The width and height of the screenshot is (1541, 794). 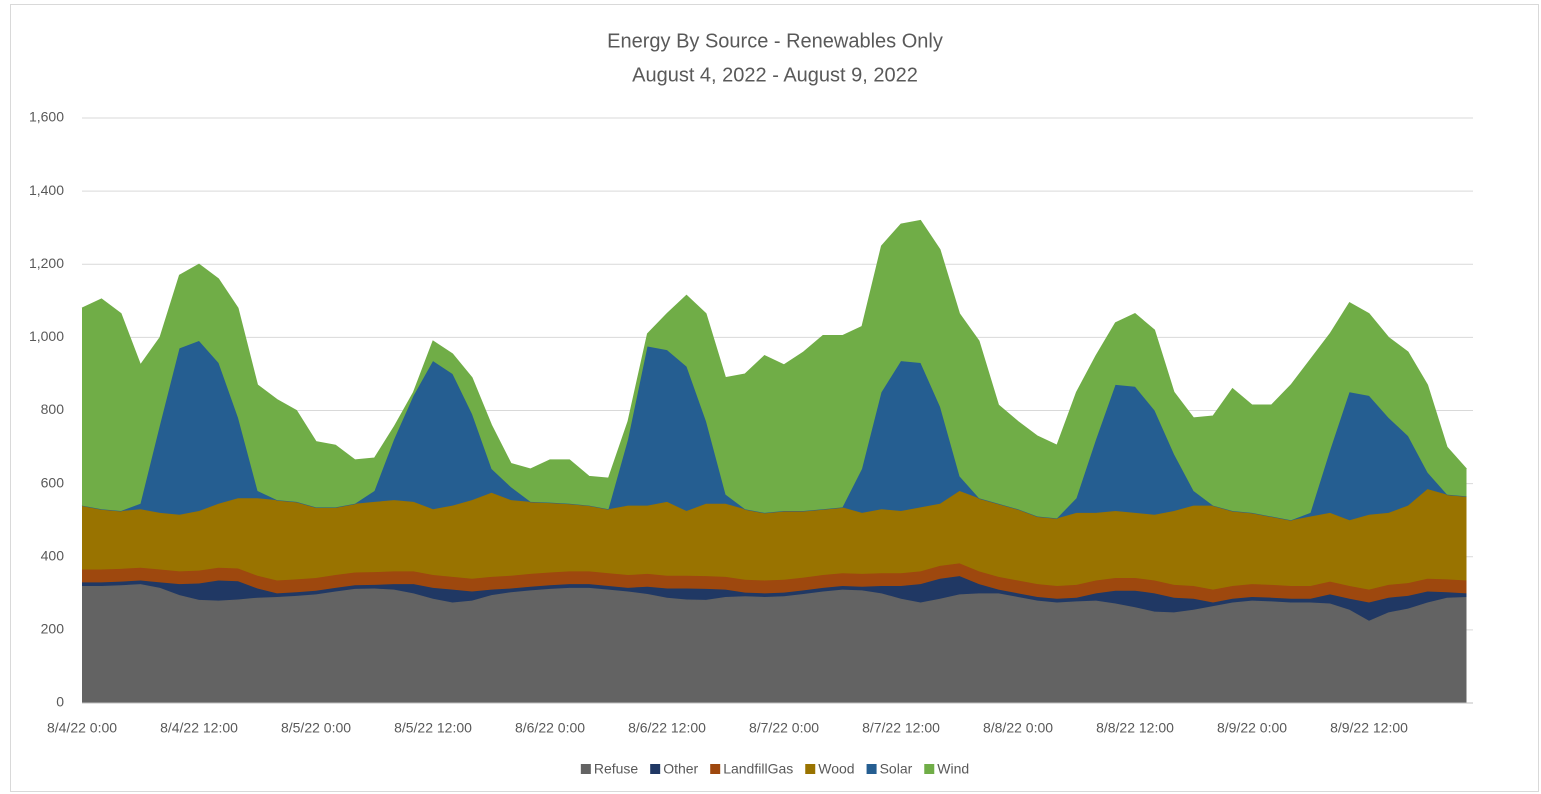 I want to click on legend: Refuse Other LandfillGas Wood Solar Wind, so click(x=774, y=769).